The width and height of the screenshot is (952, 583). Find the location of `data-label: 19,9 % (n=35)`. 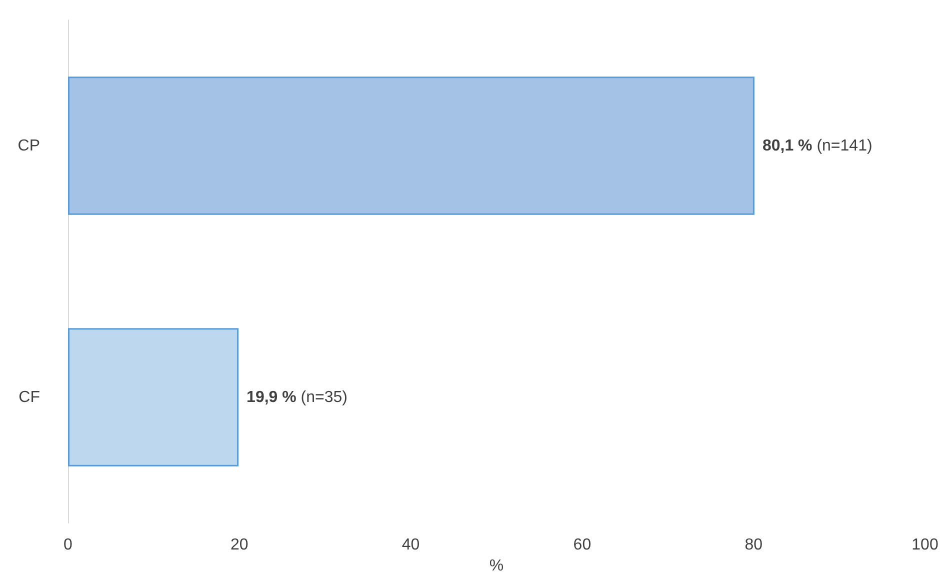

data-label: 19,9 % (n=35) is located at coordinates (297, 397).